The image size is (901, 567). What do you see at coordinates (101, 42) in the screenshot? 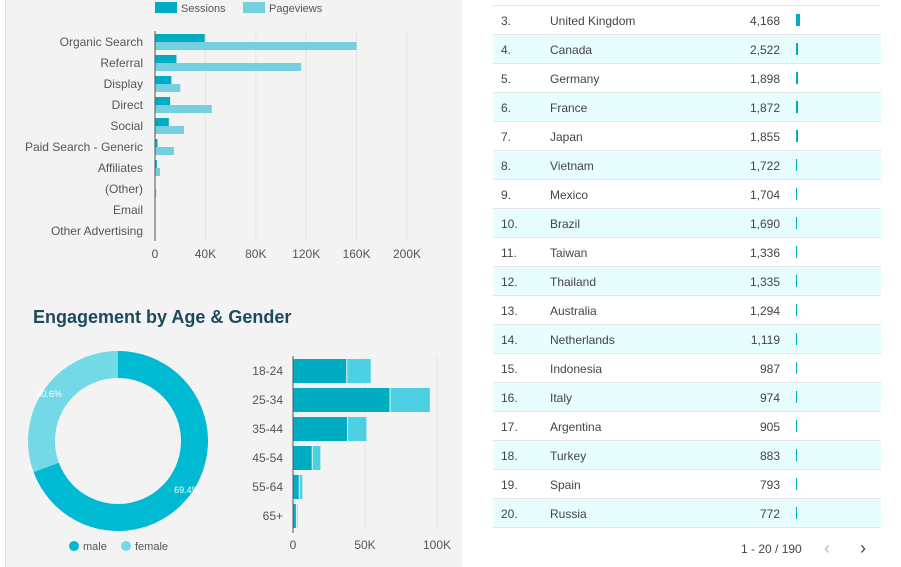
I see `category-label: Organic Search` at bounding box center [101, 42].